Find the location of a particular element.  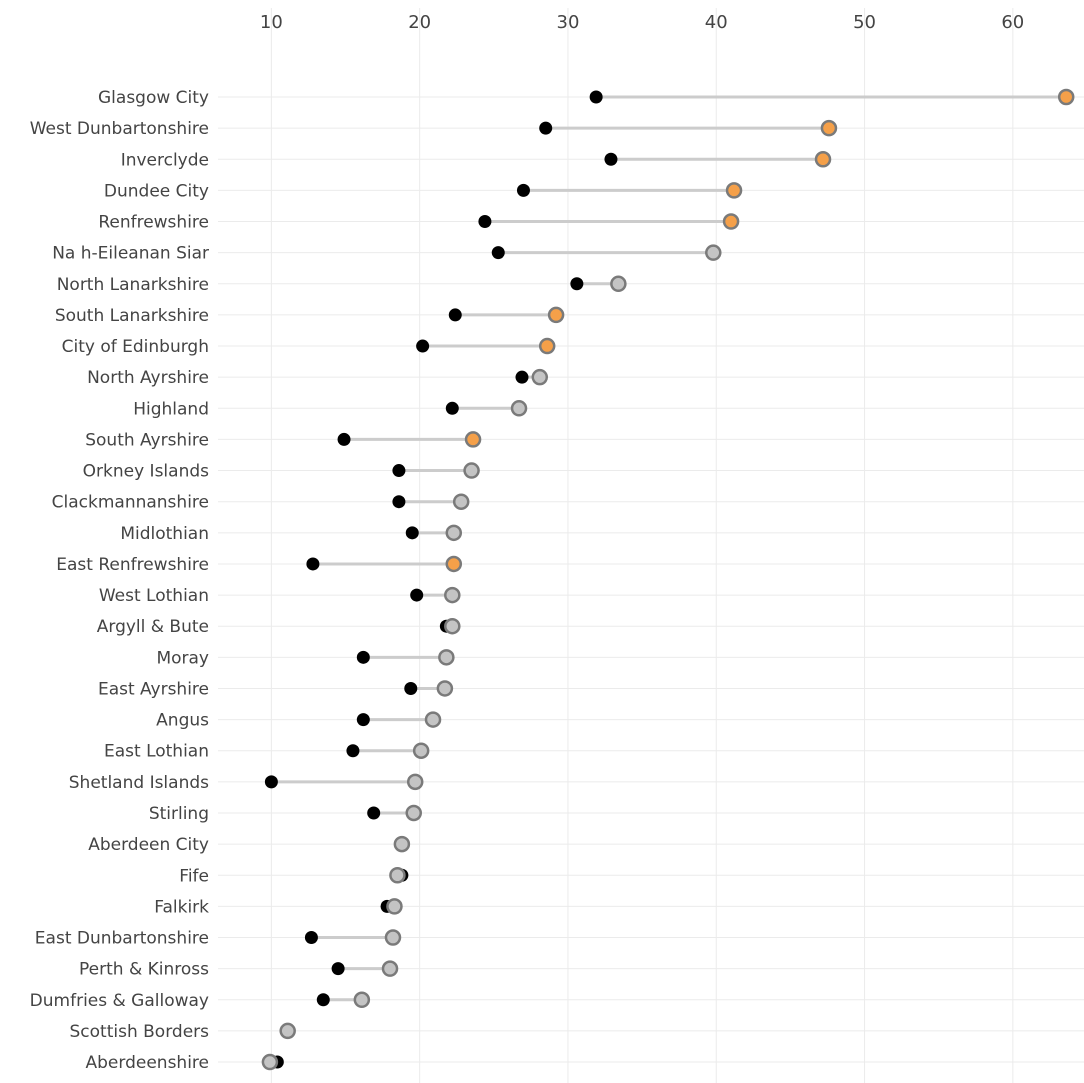

category-label: Inverclyde is located at coordinates (165, 160).